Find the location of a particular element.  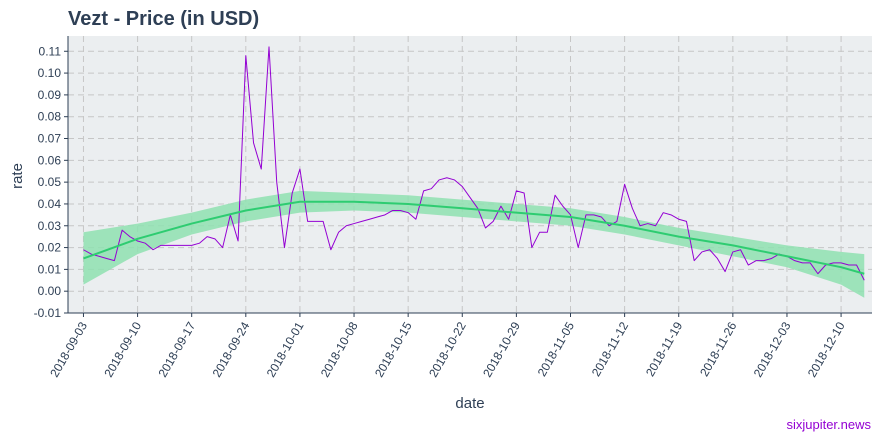

y-tick-label: 0.10 is located at coordinates (50, 73).